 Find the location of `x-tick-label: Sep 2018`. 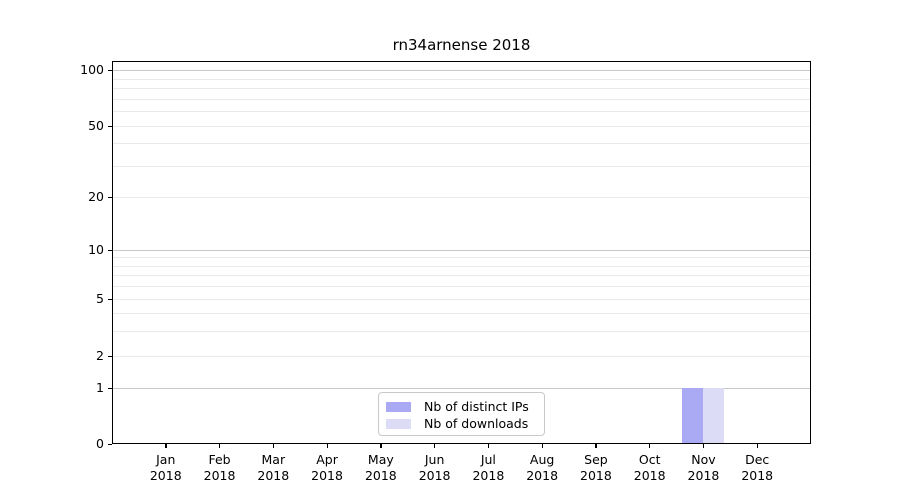

x-tick-label: Sep 2018 is located at coordinates (596, 467).